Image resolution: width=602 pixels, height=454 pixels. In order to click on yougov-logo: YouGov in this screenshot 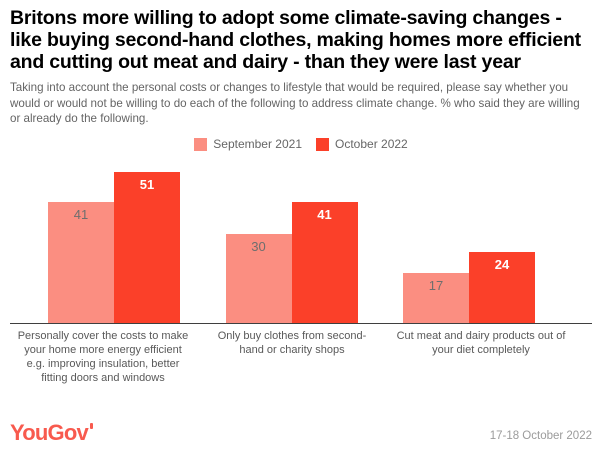, I will do `click(51, 433)`.